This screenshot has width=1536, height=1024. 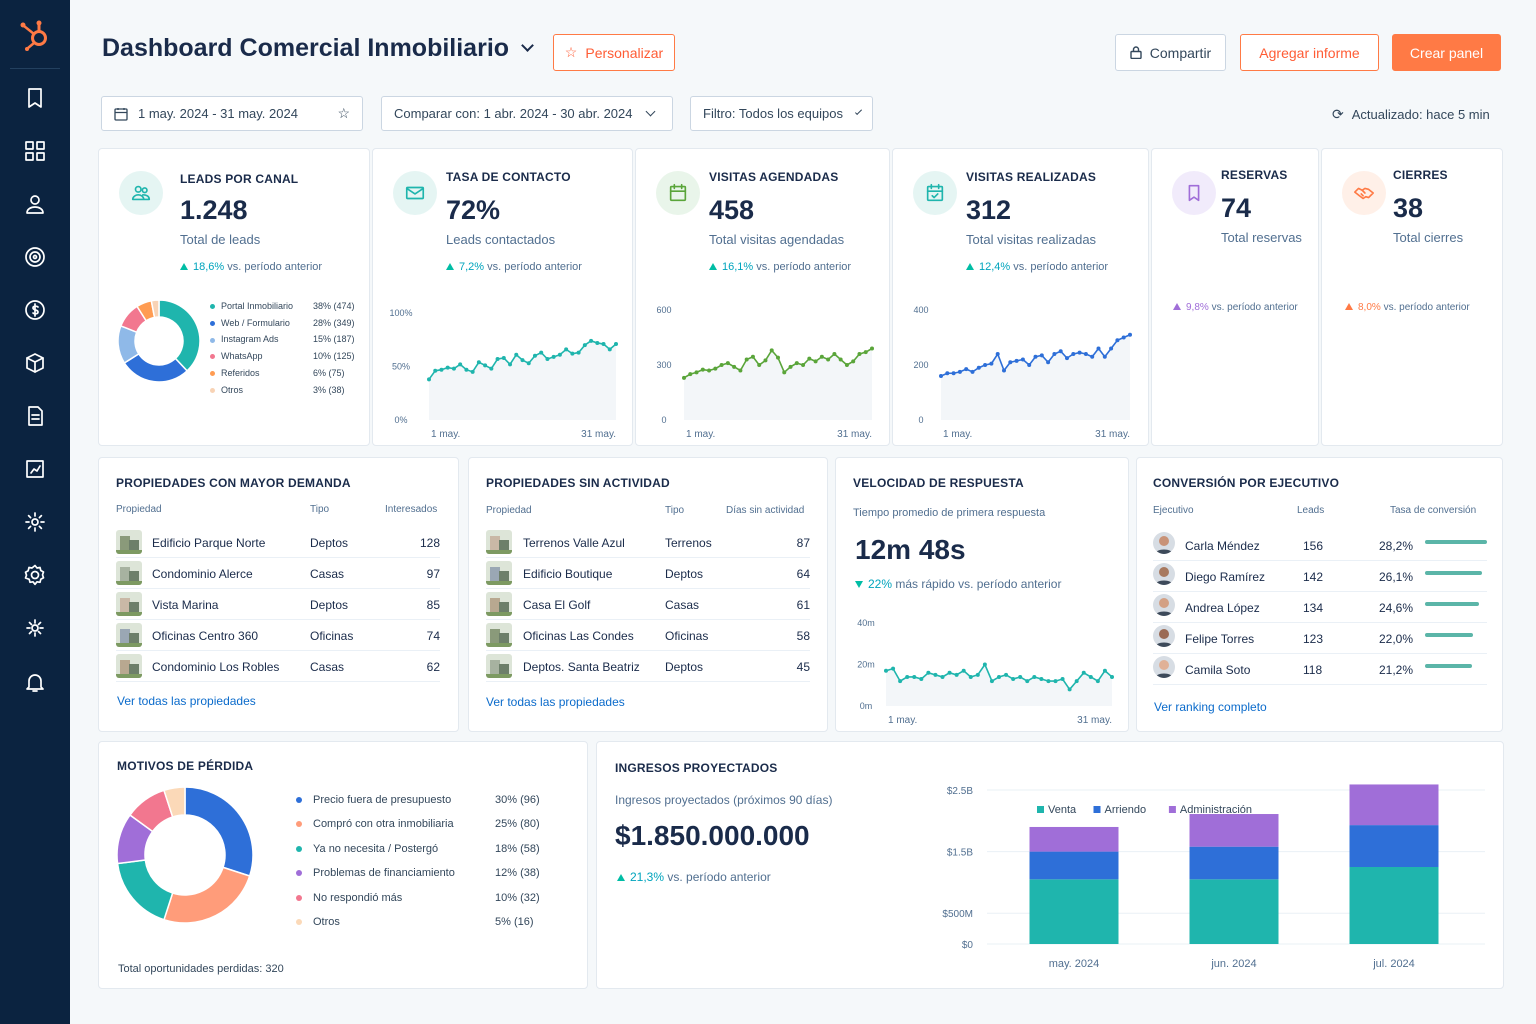 What do you see at coordinates (1022, 372) in the screenshot?
I see `completed-visits-line-chart: 400 200 0 1 may. 31 may.` at bounding box center [1022, 372].